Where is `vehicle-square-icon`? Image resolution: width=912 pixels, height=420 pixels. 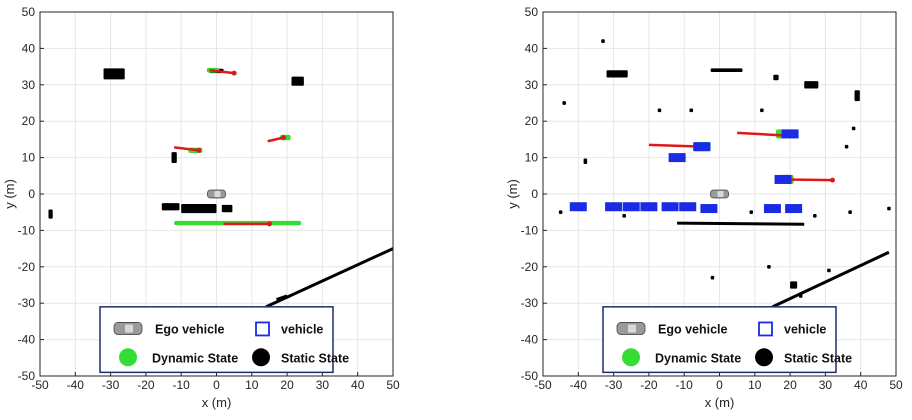 vehicle-square-icon is located at coordinates (262, 329).